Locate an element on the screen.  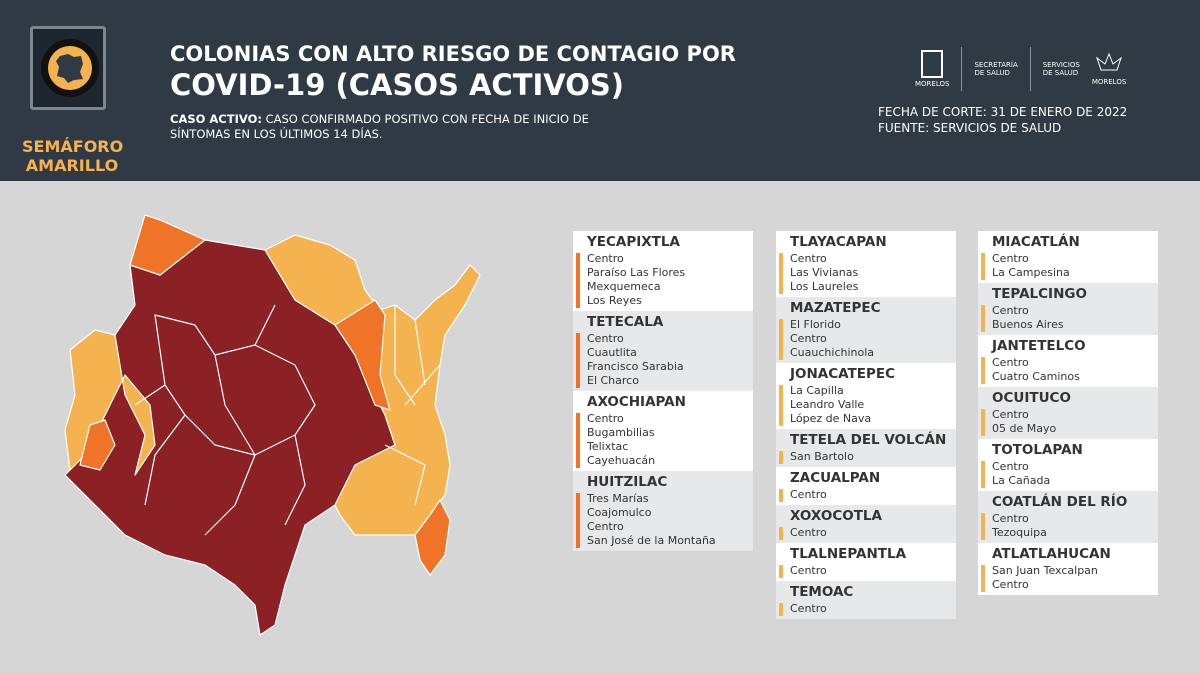
colonia-item: El Florido is located at coordinates (815, 324).